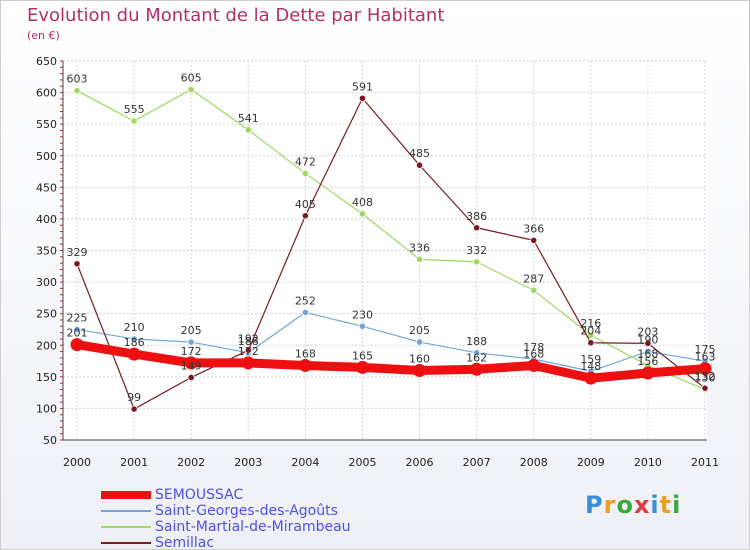 This screenshot has height=550, width=750. I want to click on data-label: 130, so click(705, 377).